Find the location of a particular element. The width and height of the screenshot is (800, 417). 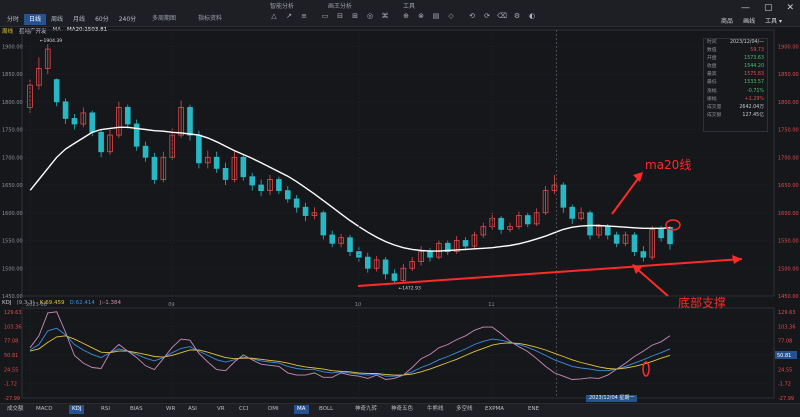

indicator-tab-9: DMI is located at coordinates (273, 409).